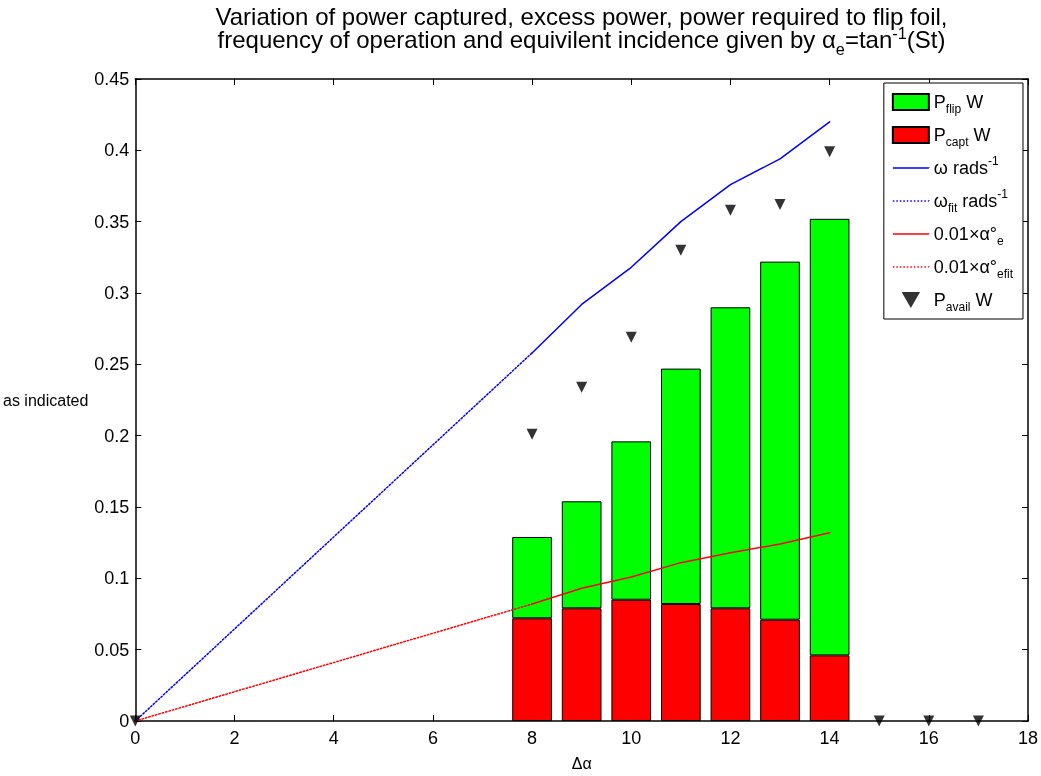  I want to click on x-tick-label: 8, so click(532, 738).